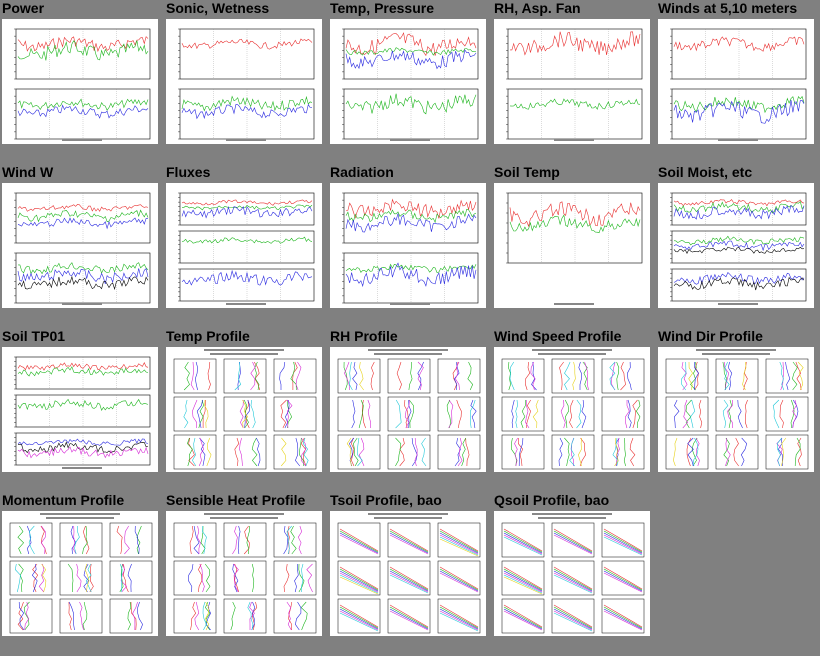 This screenshot has height=656, width=820. I want to click on thumbnail-tsoil-profile-bao, so click(408, 573).